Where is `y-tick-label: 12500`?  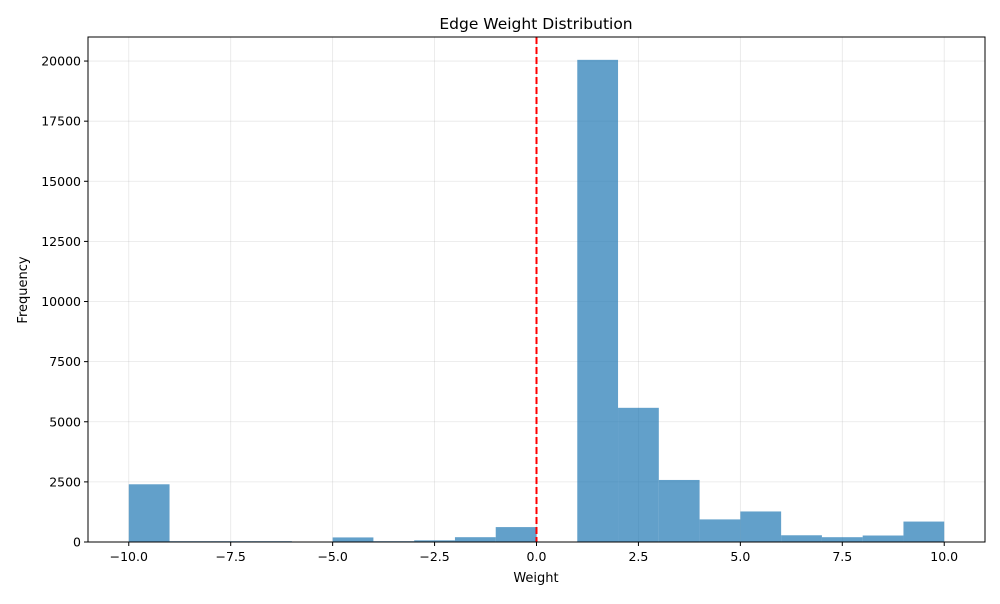
y-tick-label: 12500 is located at coordinates (61, 241).